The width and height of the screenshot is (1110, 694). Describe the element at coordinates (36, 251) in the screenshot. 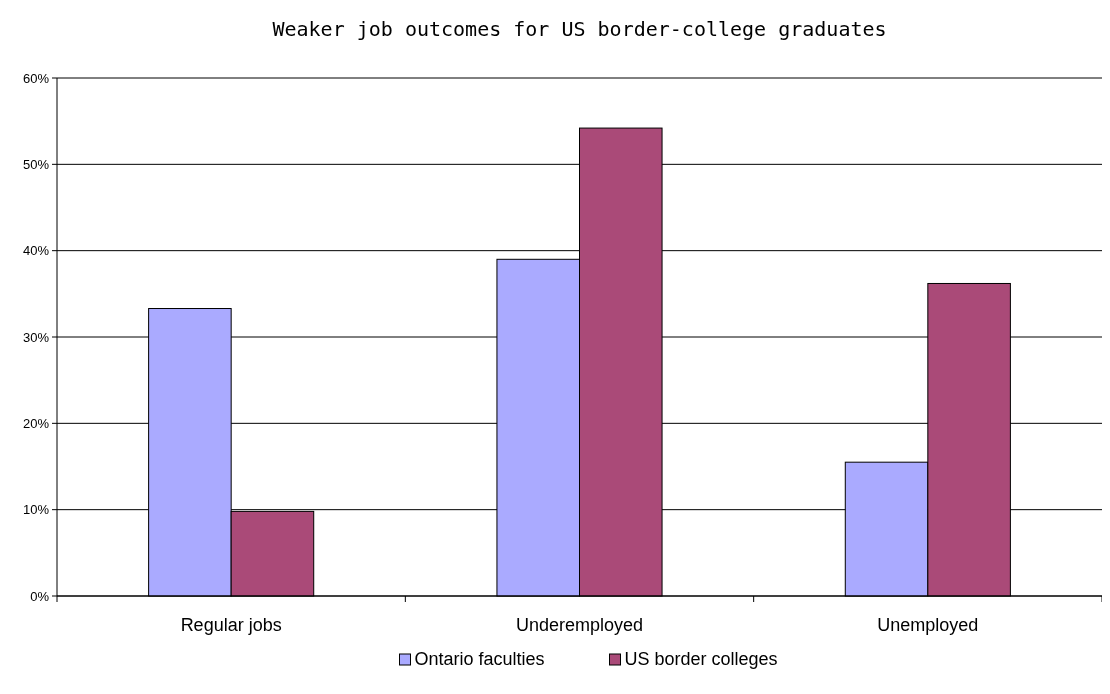

I see `y-tick-label: 40%` at that location.